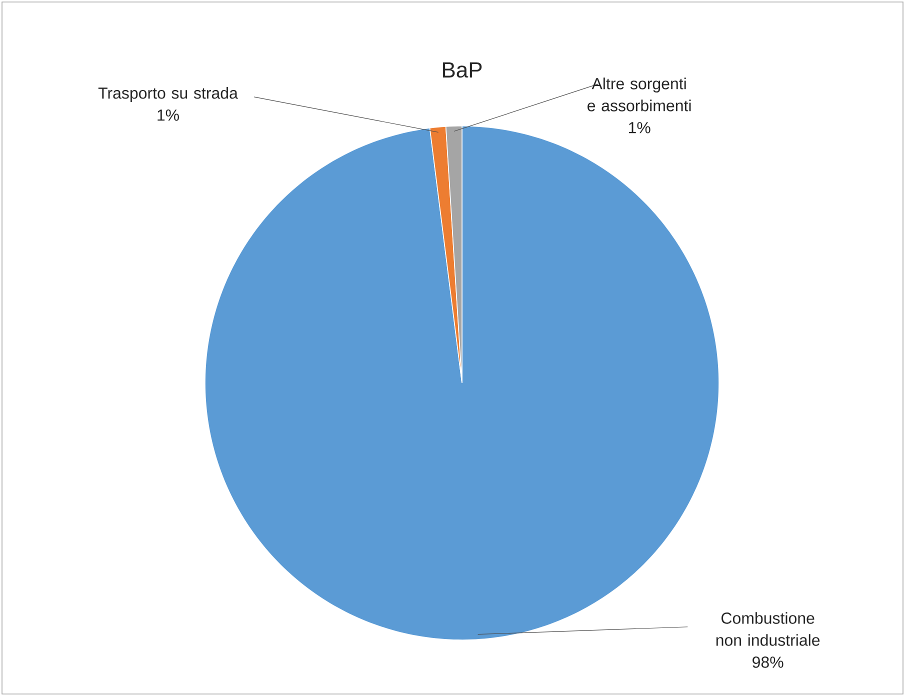 The image size is (905, 696). I want to click on data-label: 98%, so click(768, 662).